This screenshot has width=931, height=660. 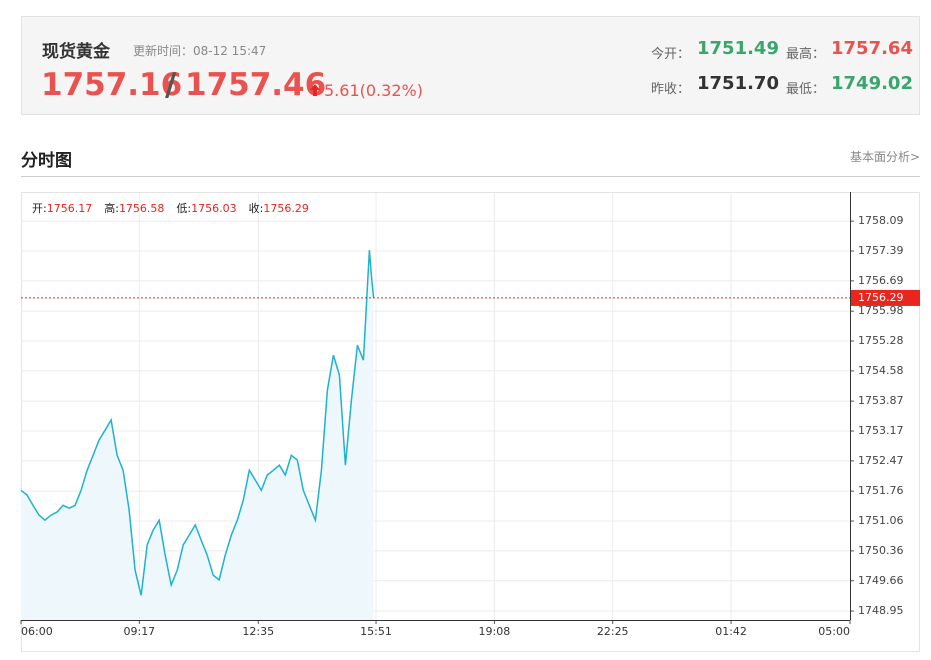 I want to click on up-arrow, so click(x=315, y=90).